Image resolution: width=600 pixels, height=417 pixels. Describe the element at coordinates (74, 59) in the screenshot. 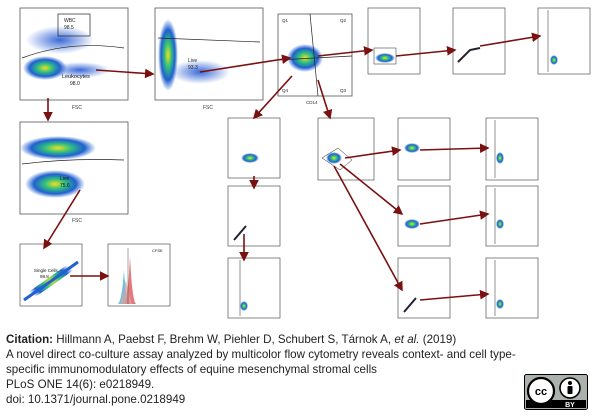

I see `plot-panel-1: WBC 98.5 Leukocytes 98.0 FSC` at that location.